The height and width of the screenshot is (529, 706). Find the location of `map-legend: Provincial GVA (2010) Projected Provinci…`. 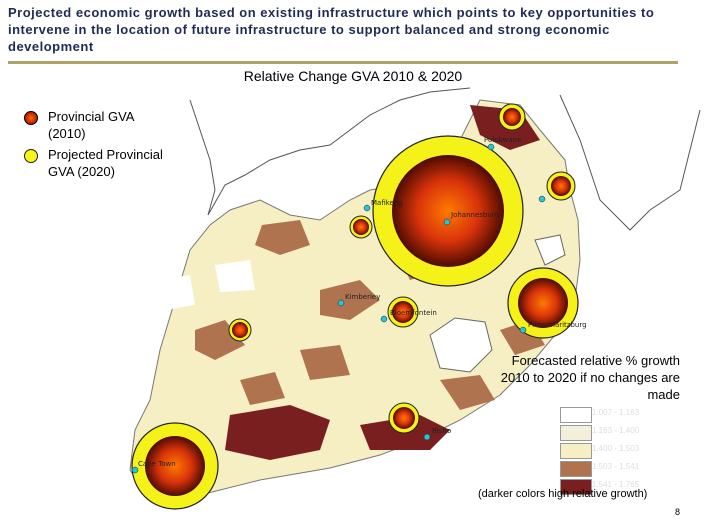

map-legend: Provincial GVA (2010) Projected Provinci… is located at coordinates (93, 146).